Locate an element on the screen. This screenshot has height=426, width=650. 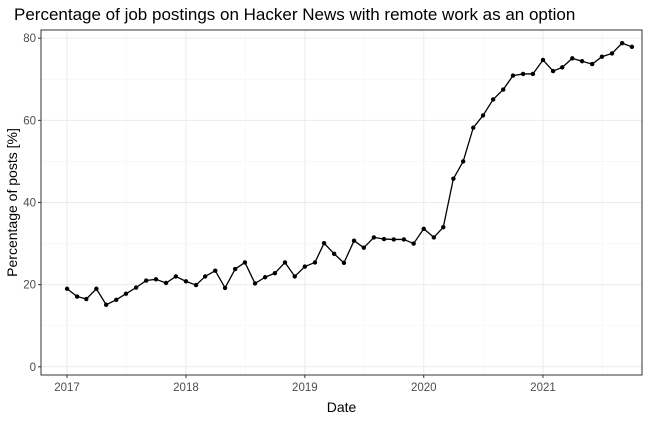
x-axis-title: Date is located at coordinates (342, 407).